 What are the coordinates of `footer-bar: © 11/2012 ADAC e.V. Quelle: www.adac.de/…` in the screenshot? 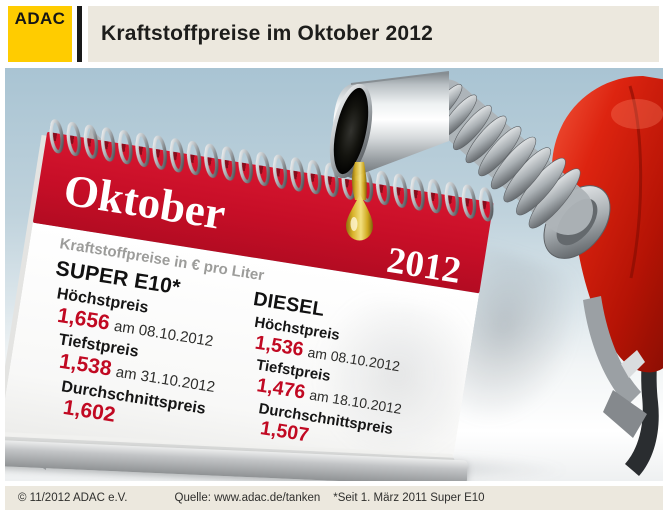 It's located at (334, 498).